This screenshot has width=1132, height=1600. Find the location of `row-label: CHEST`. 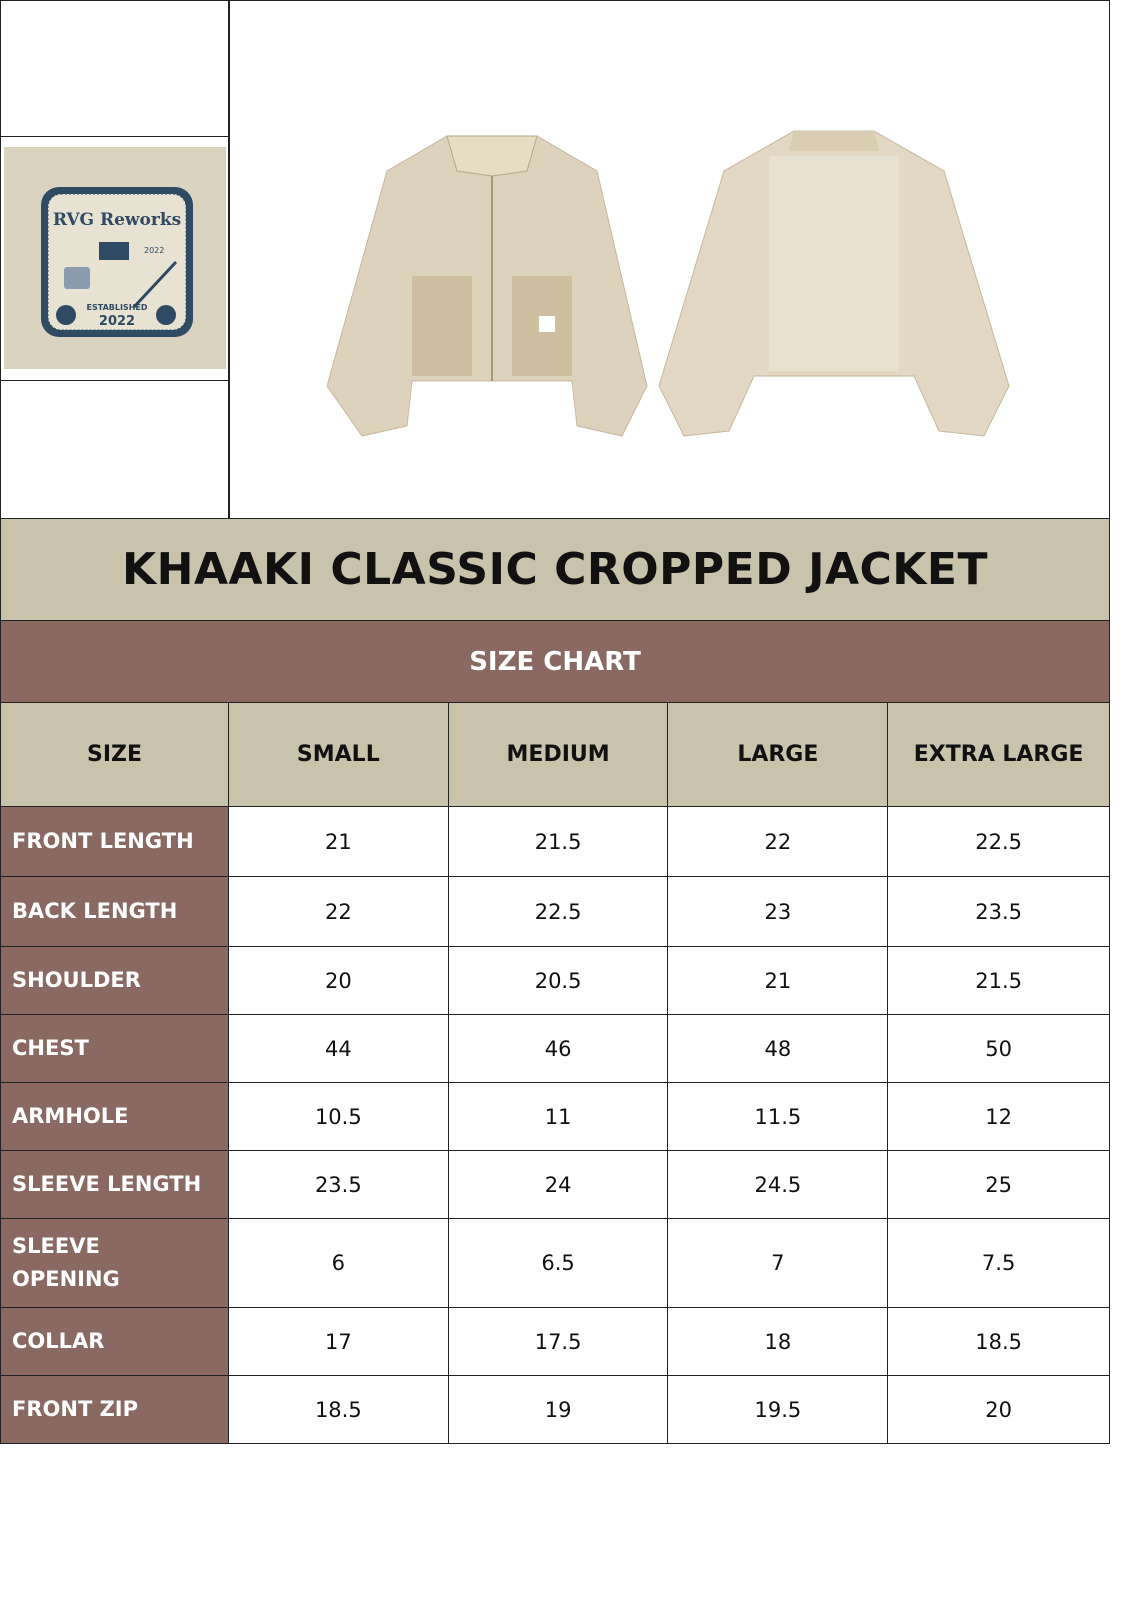

row-label: CHEST is located at coordinates (114, 1048).